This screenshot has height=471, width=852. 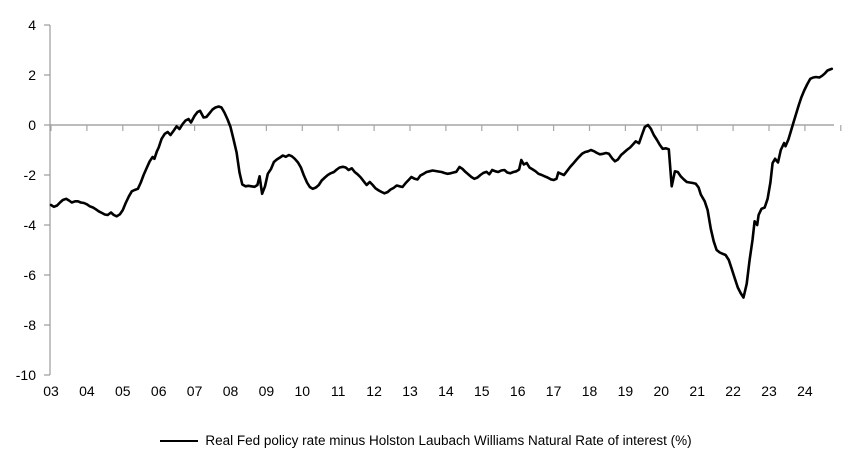 What do you see at coordinates (123, 391) in the screenshot?
I see `x-axis-tick-label: 05` at bounding box center [123, 391].